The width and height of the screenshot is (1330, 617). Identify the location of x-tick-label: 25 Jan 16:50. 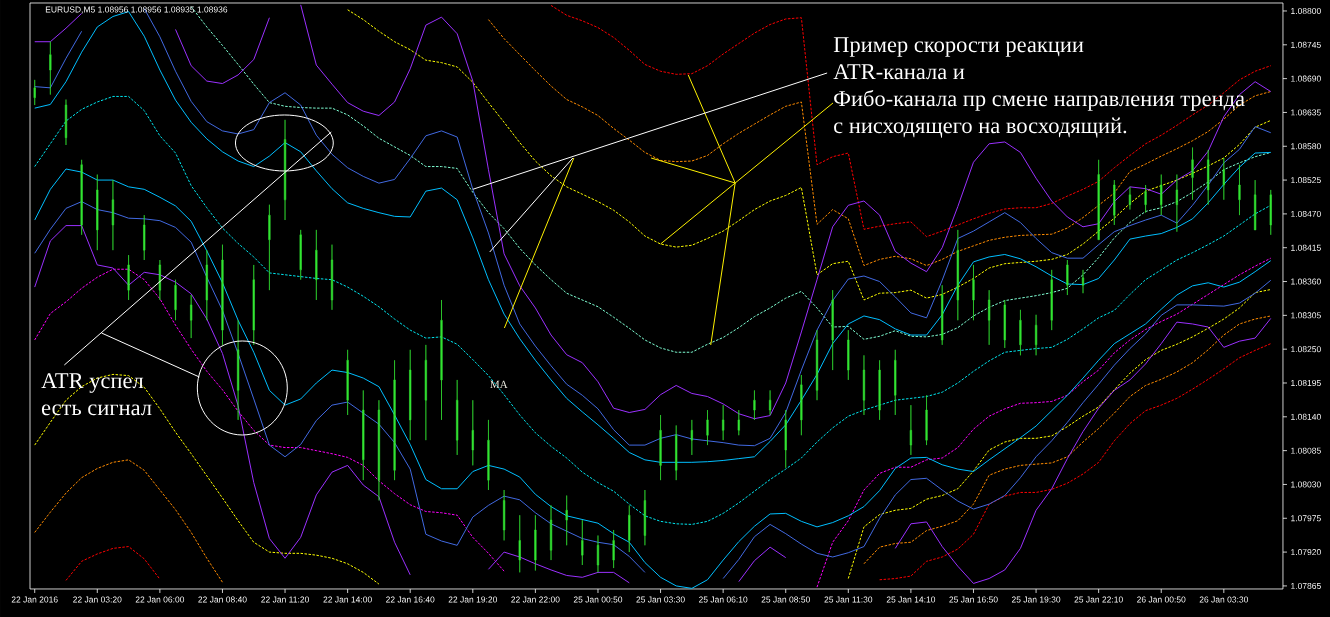
(973, 599).